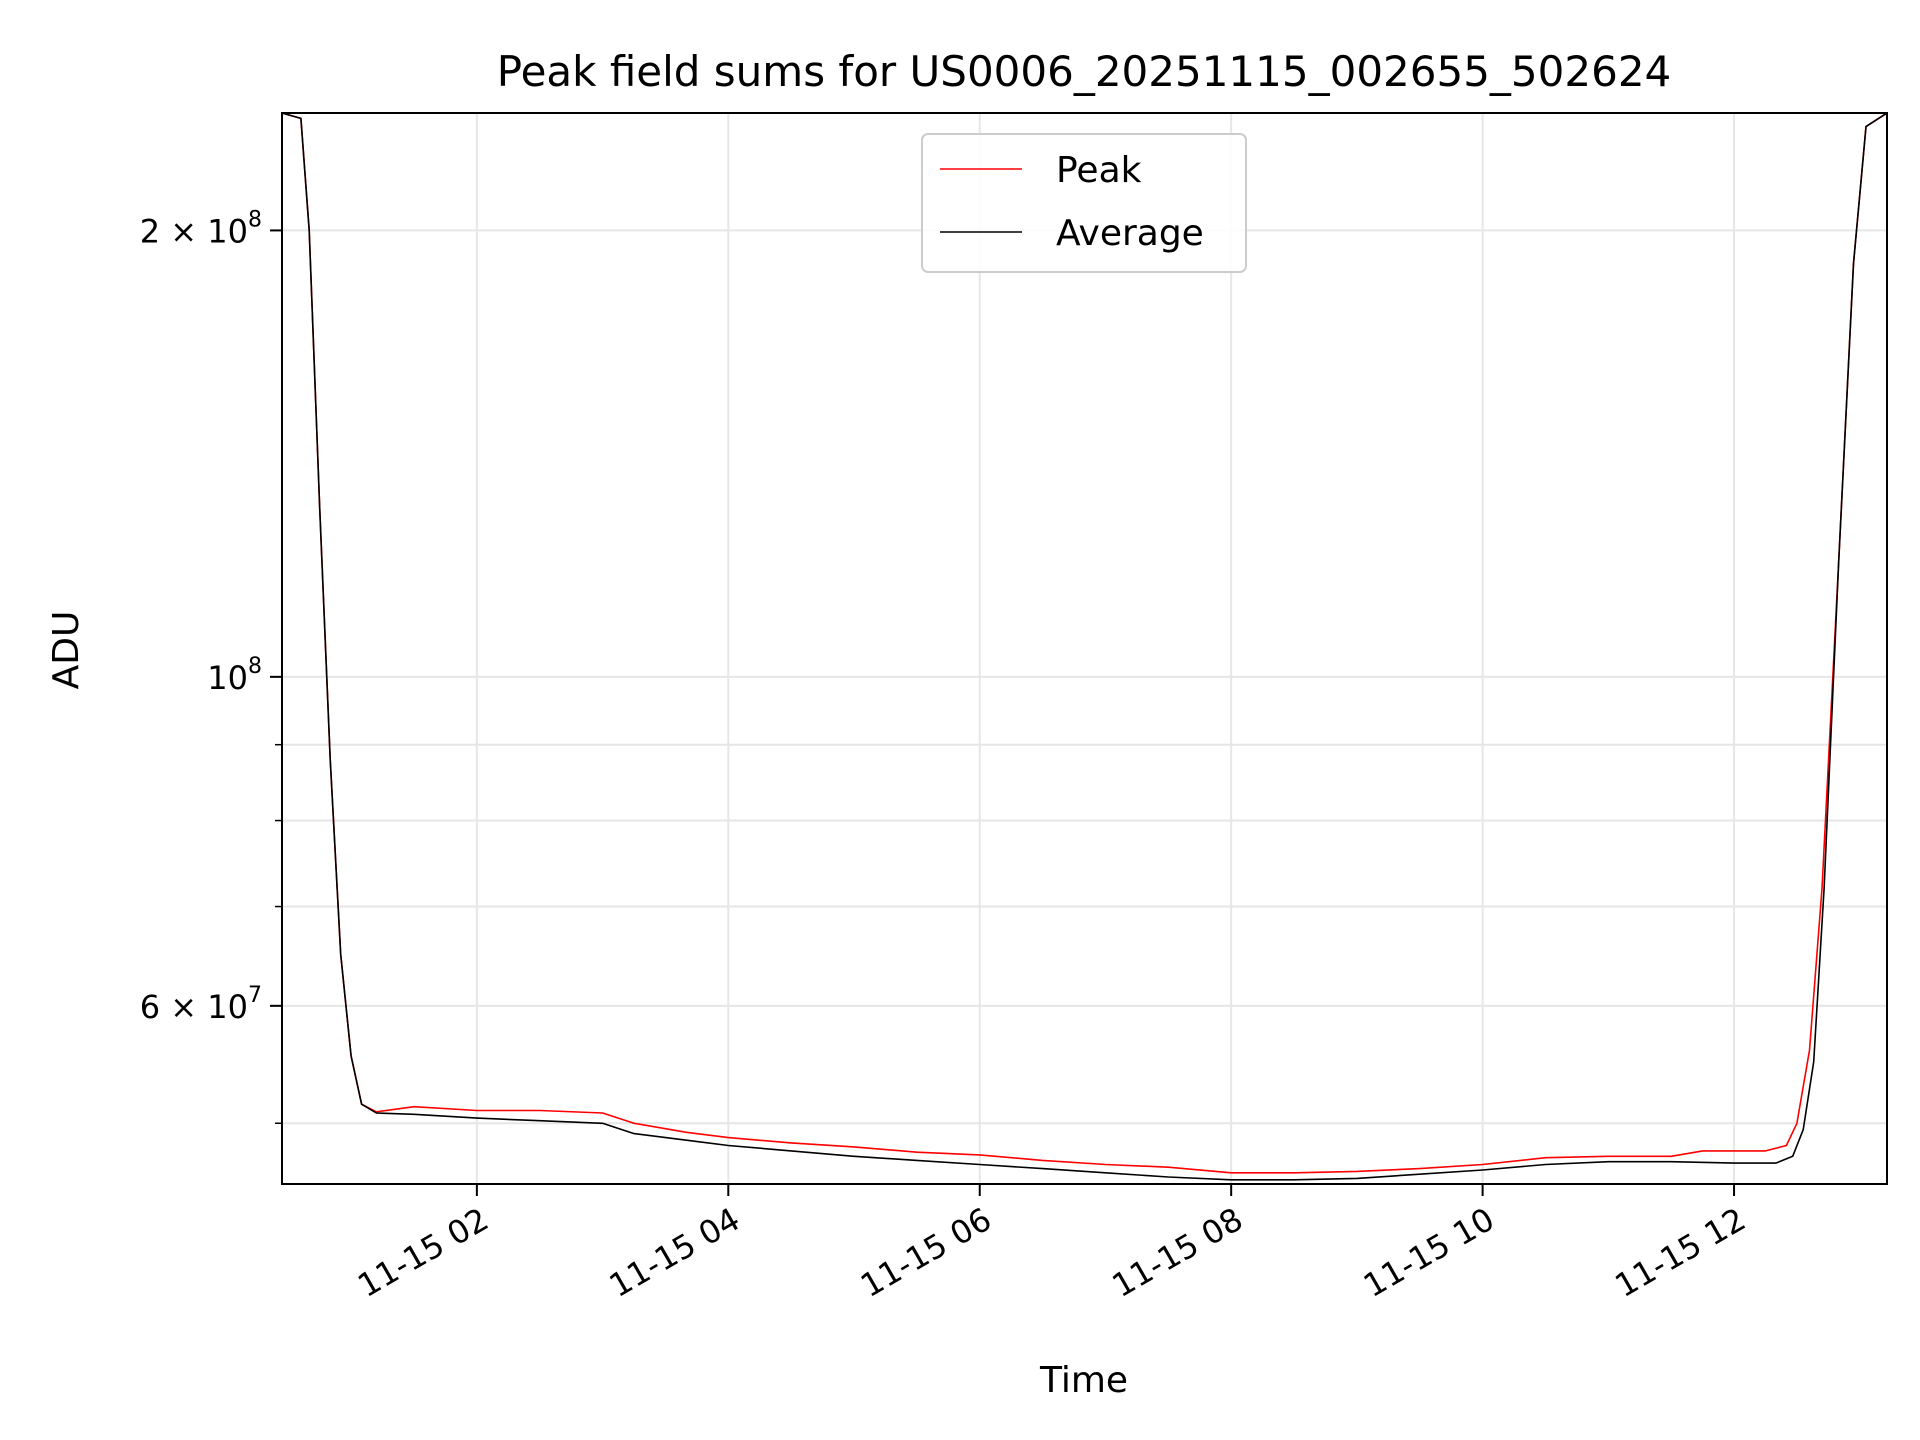  Describe the element at coordinates (227, 678) in the screenshot. I see `y-tick-mantissa: 10` at that location.